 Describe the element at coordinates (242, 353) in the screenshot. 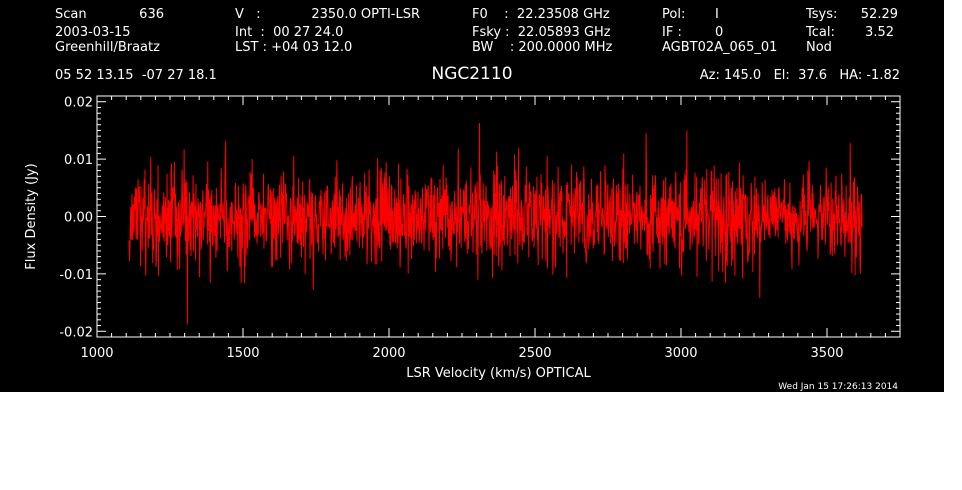

I see `x-tick-label: 1500` at that location.